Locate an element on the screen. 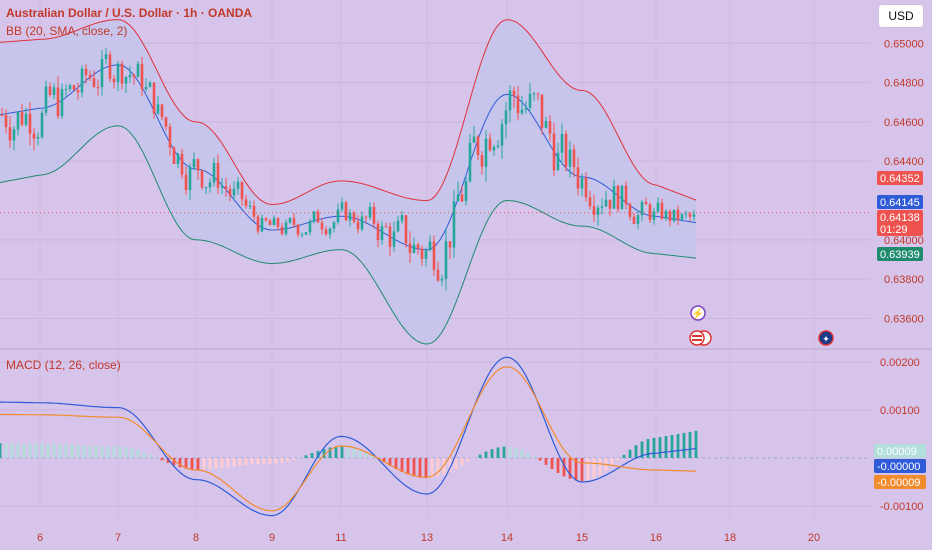 This screenshot has width=932, height=550. time-tick-label: 16 is located at coordinates (656, 538).